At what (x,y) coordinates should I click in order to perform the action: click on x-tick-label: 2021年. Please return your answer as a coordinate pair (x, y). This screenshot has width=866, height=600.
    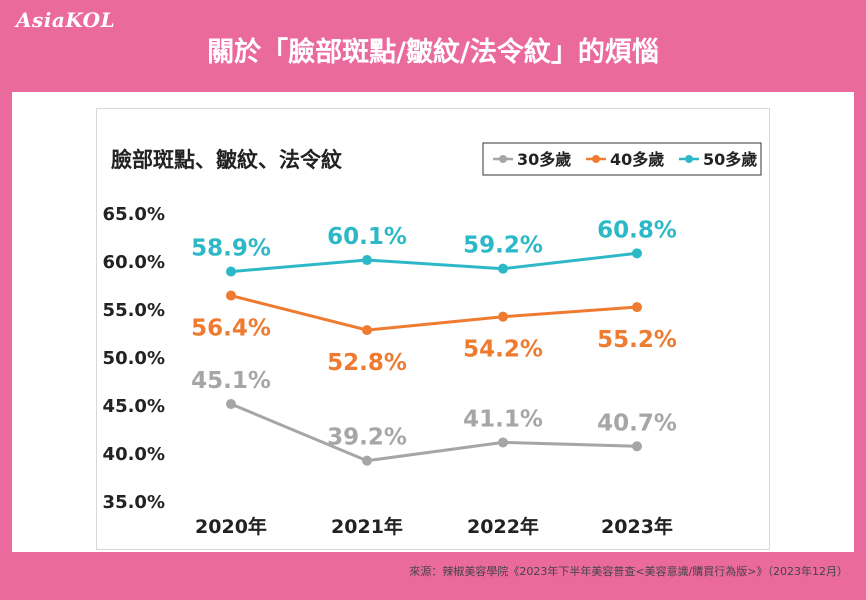
    Looking at the image, I should click on (367, 526).